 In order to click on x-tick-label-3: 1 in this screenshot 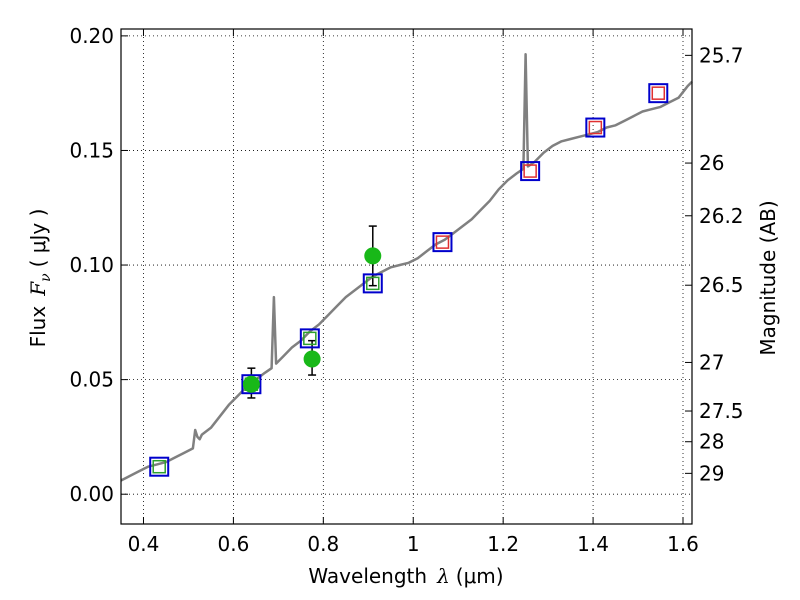, I will do `click(413, 544)`.